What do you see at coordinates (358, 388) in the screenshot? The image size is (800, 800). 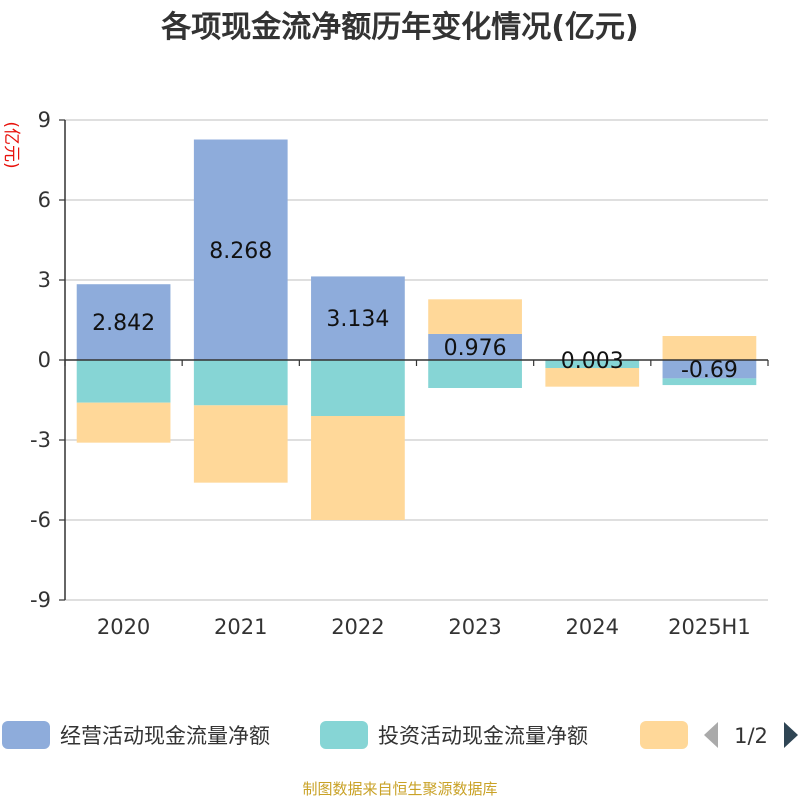 I see `bar-series-2-2022` at bounding box center [358, 388].